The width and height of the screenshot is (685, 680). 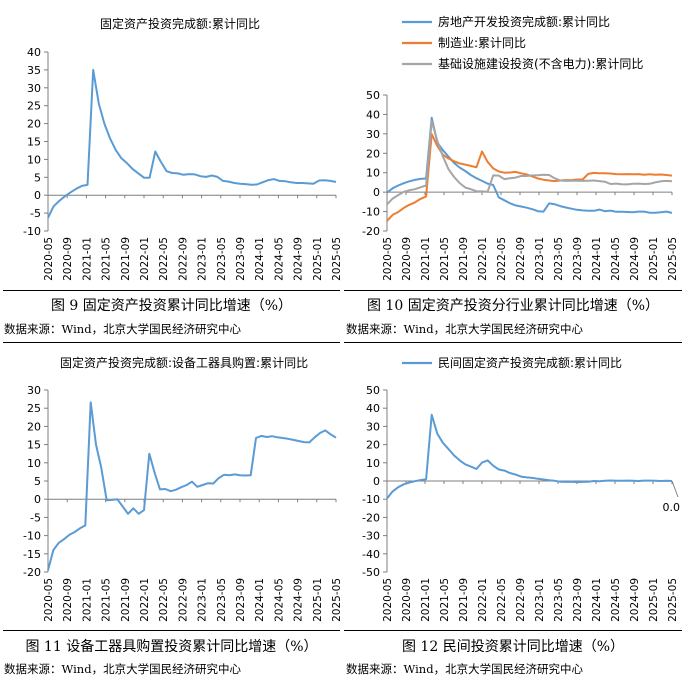 What do you see at coordinates (171, 290) in the screenshot?
I see `divider-top-left` at bounding box center [171, 290].